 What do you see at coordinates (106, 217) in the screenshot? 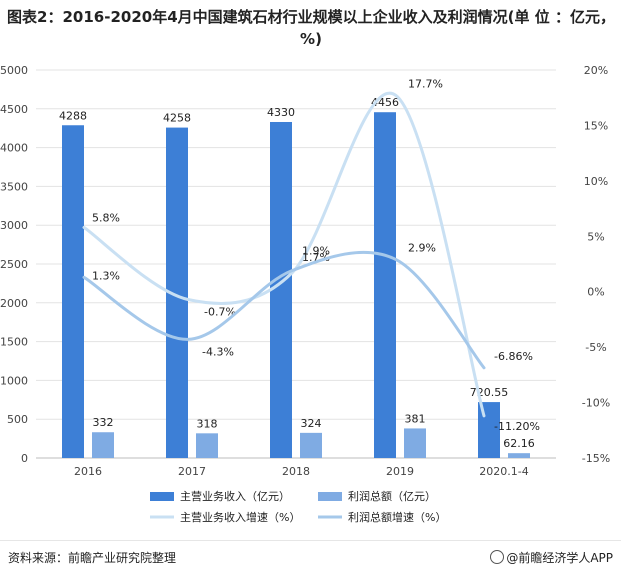
I see `line-revenue-growth-label: 5.8%` at bounding box center [106, 217].